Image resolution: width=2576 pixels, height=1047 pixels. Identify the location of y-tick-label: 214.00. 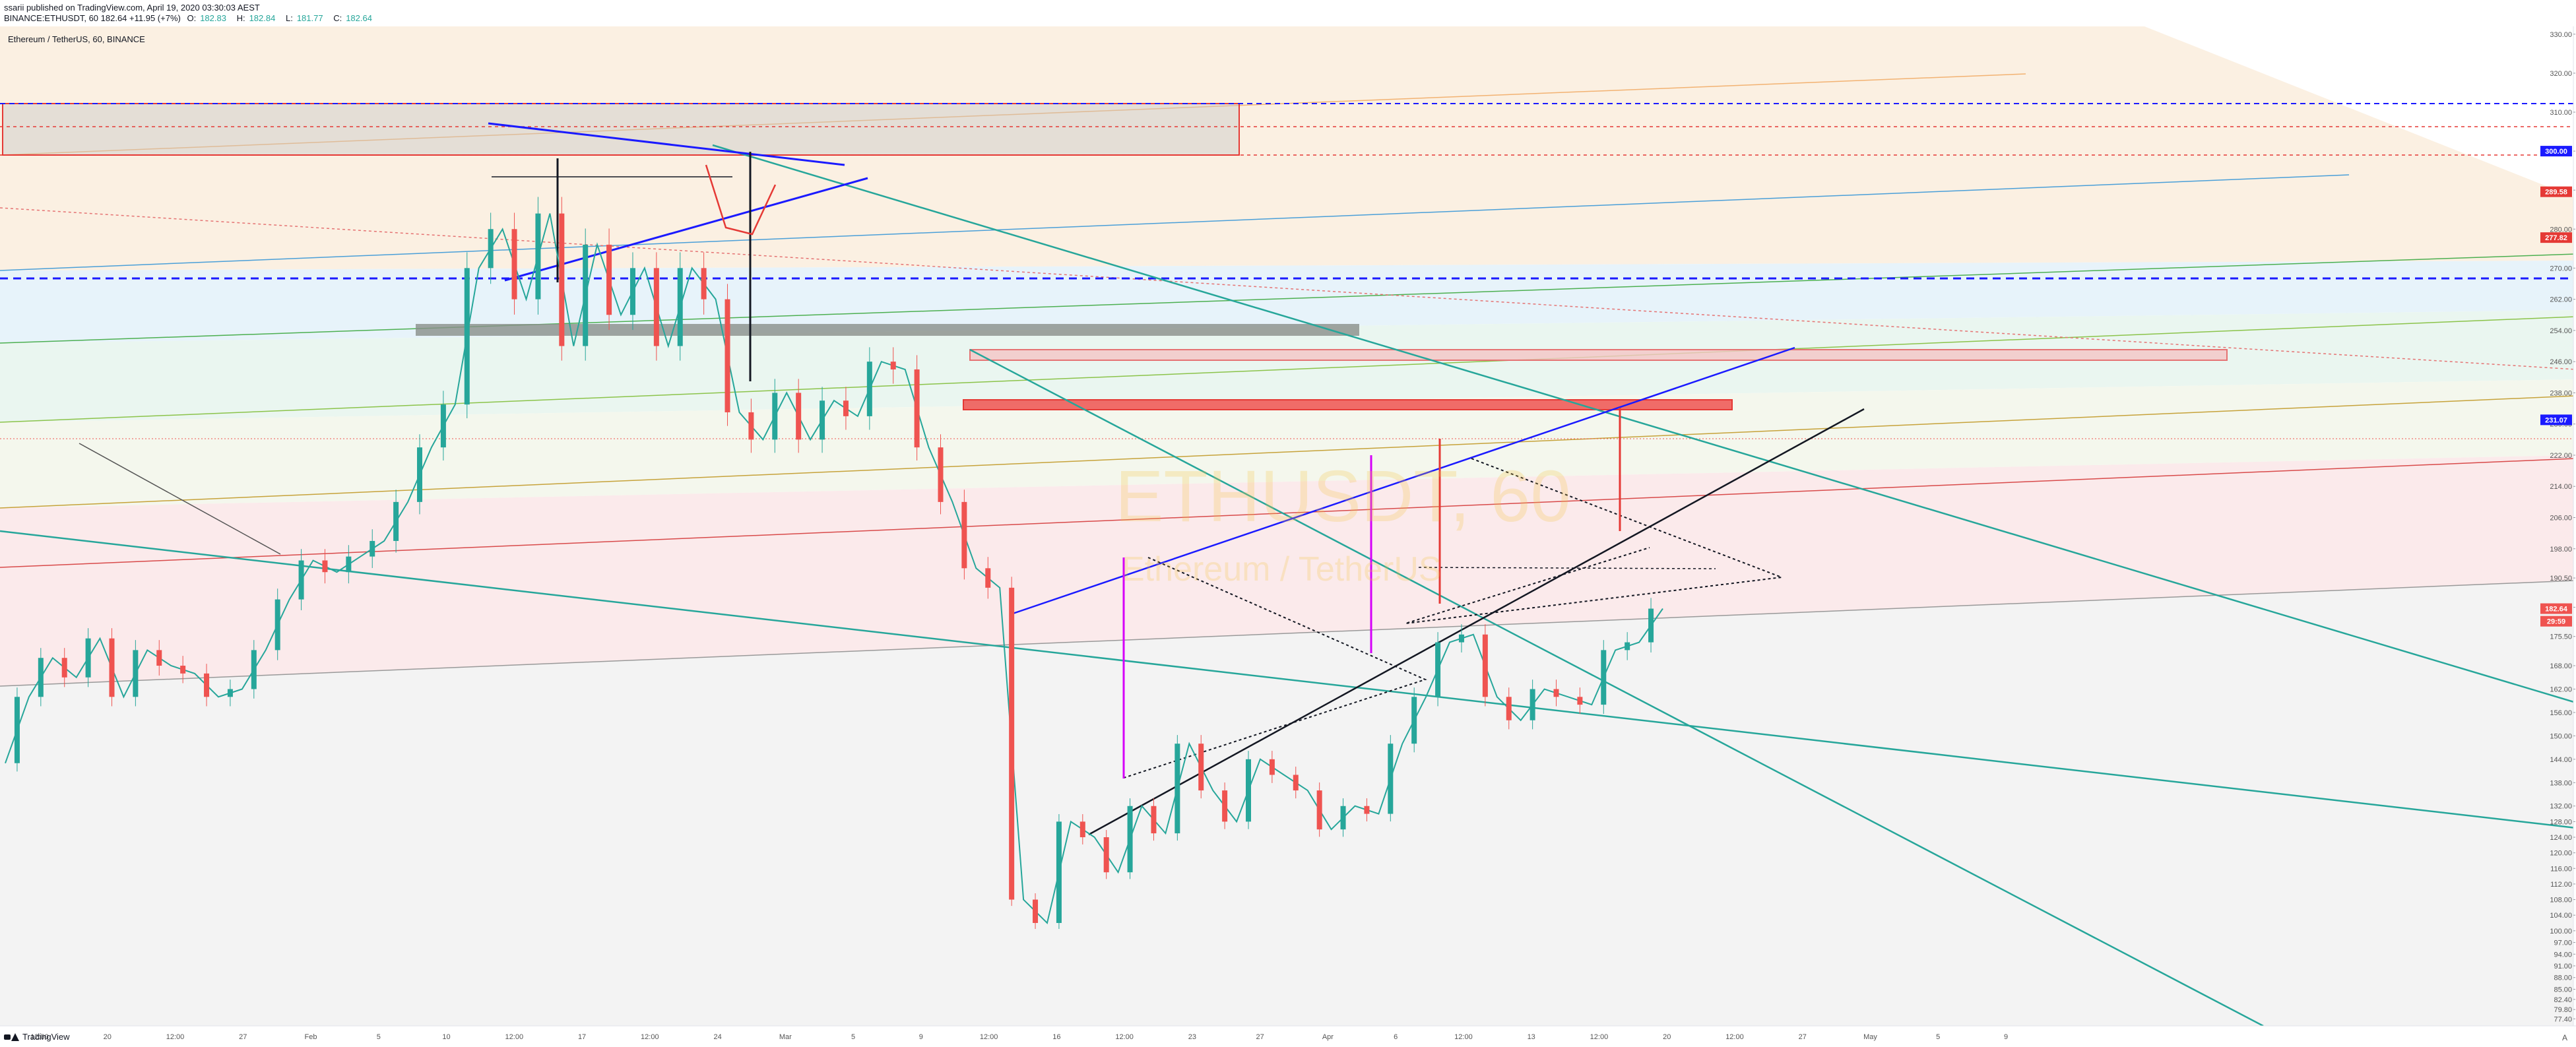
(2561, 487).